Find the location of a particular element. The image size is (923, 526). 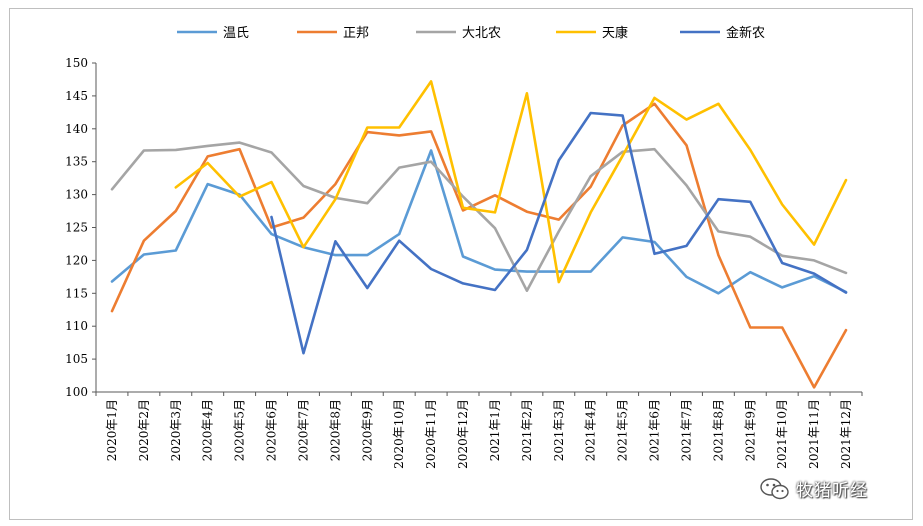

x-tick-label: 2021年4月 is located at coordinates (591, 430).